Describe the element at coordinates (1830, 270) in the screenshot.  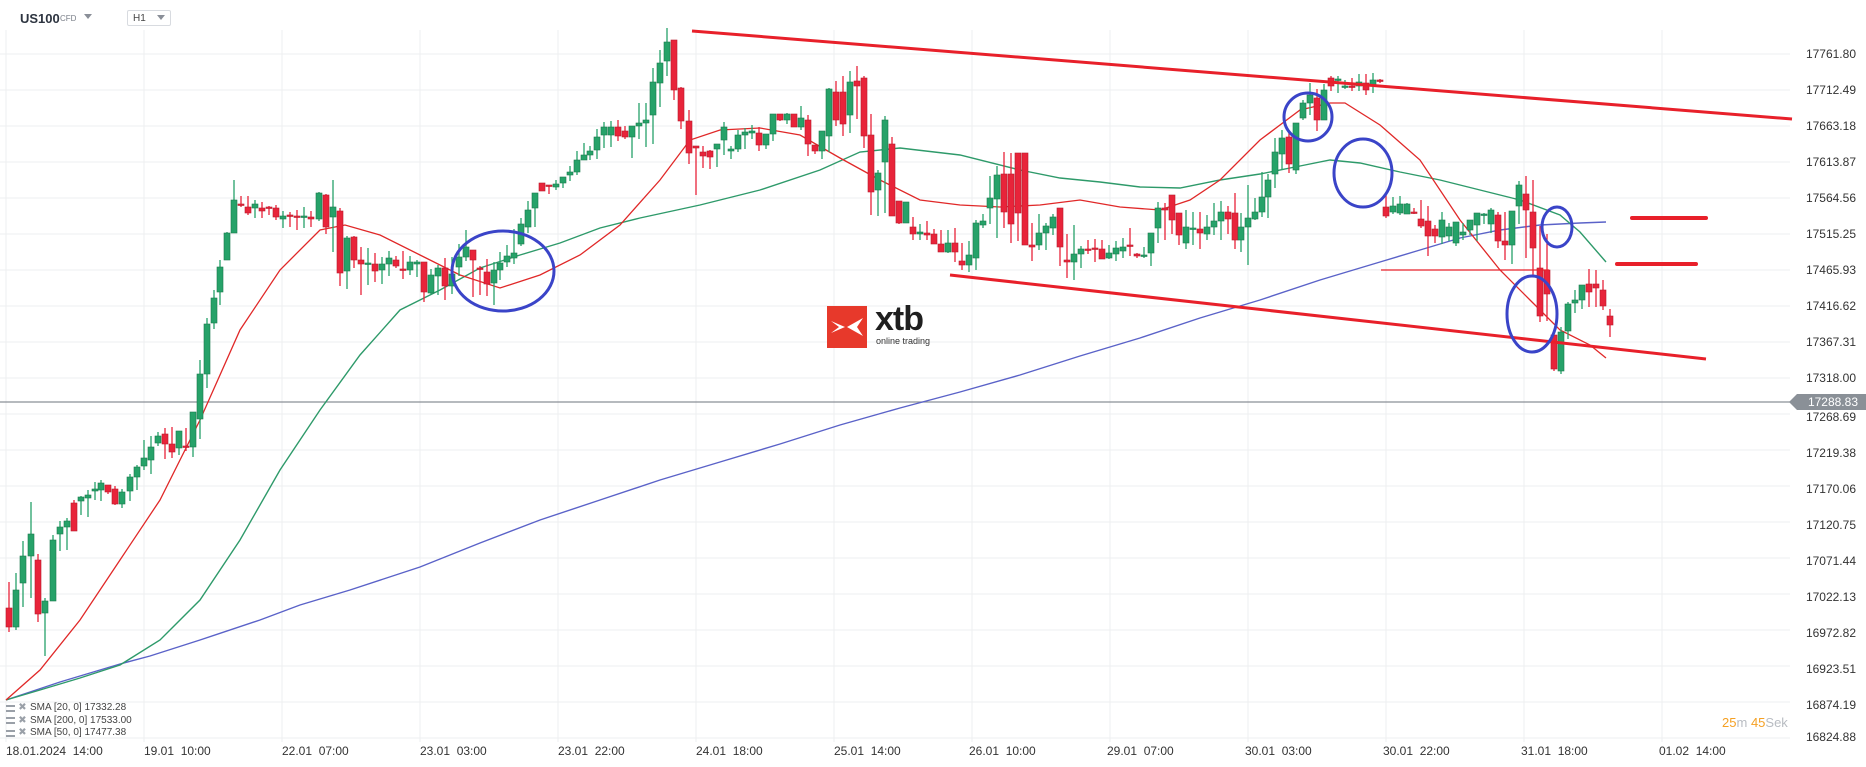
I see `price-tick: 17465.93` at that location.